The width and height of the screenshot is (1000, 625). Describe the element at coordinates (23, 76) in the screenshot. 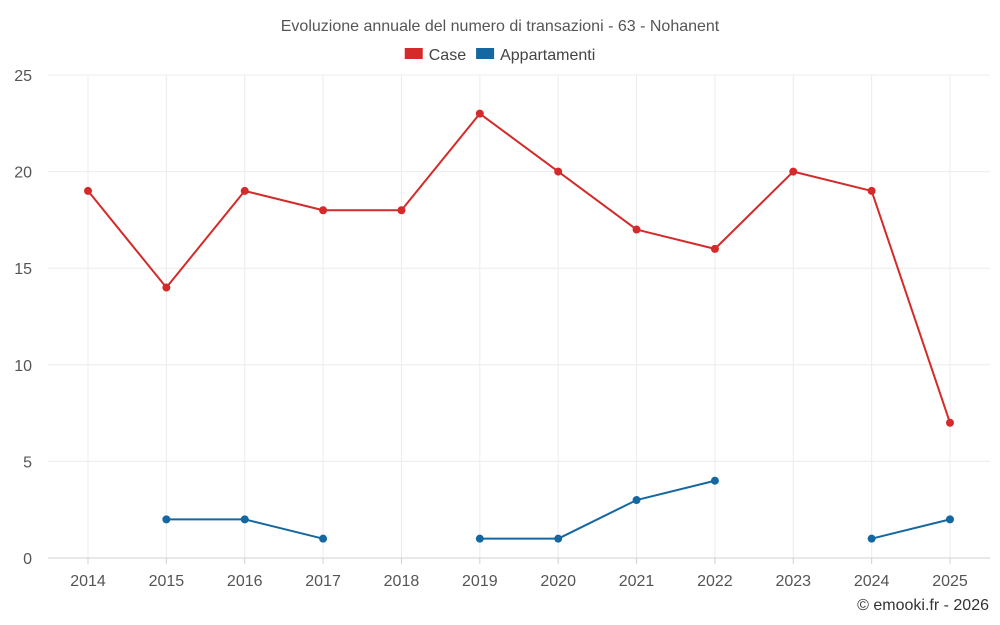

I see `y-tick-label: 25` at that location.